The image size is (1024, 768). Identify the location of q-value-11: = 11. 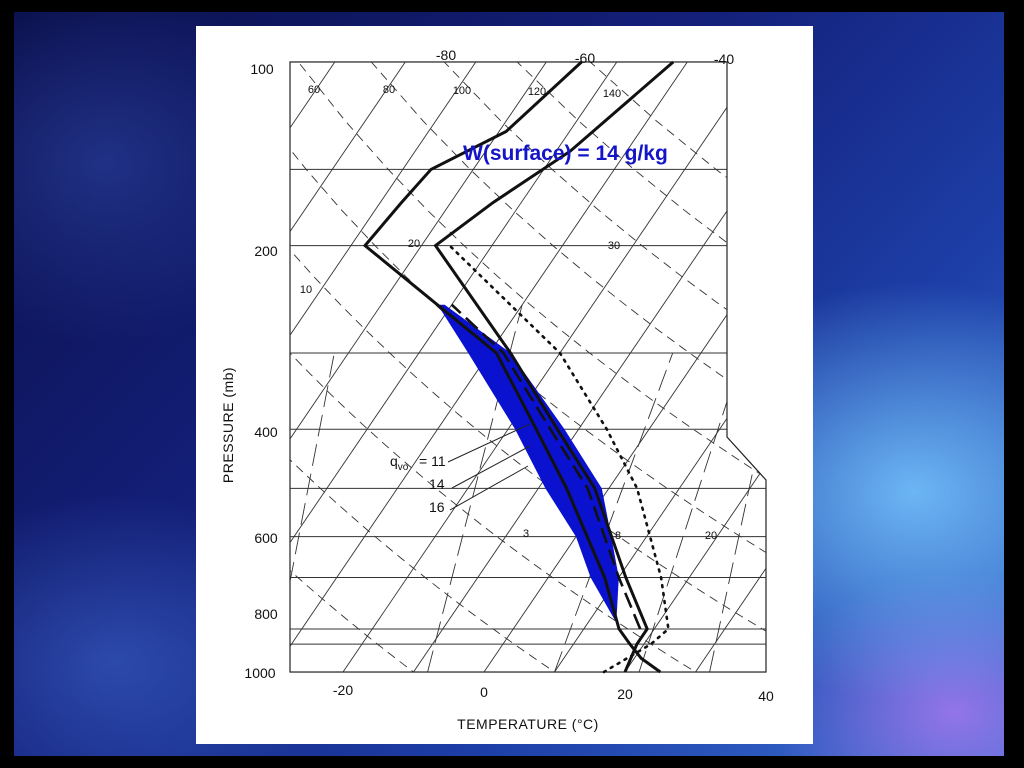
(432, 461).